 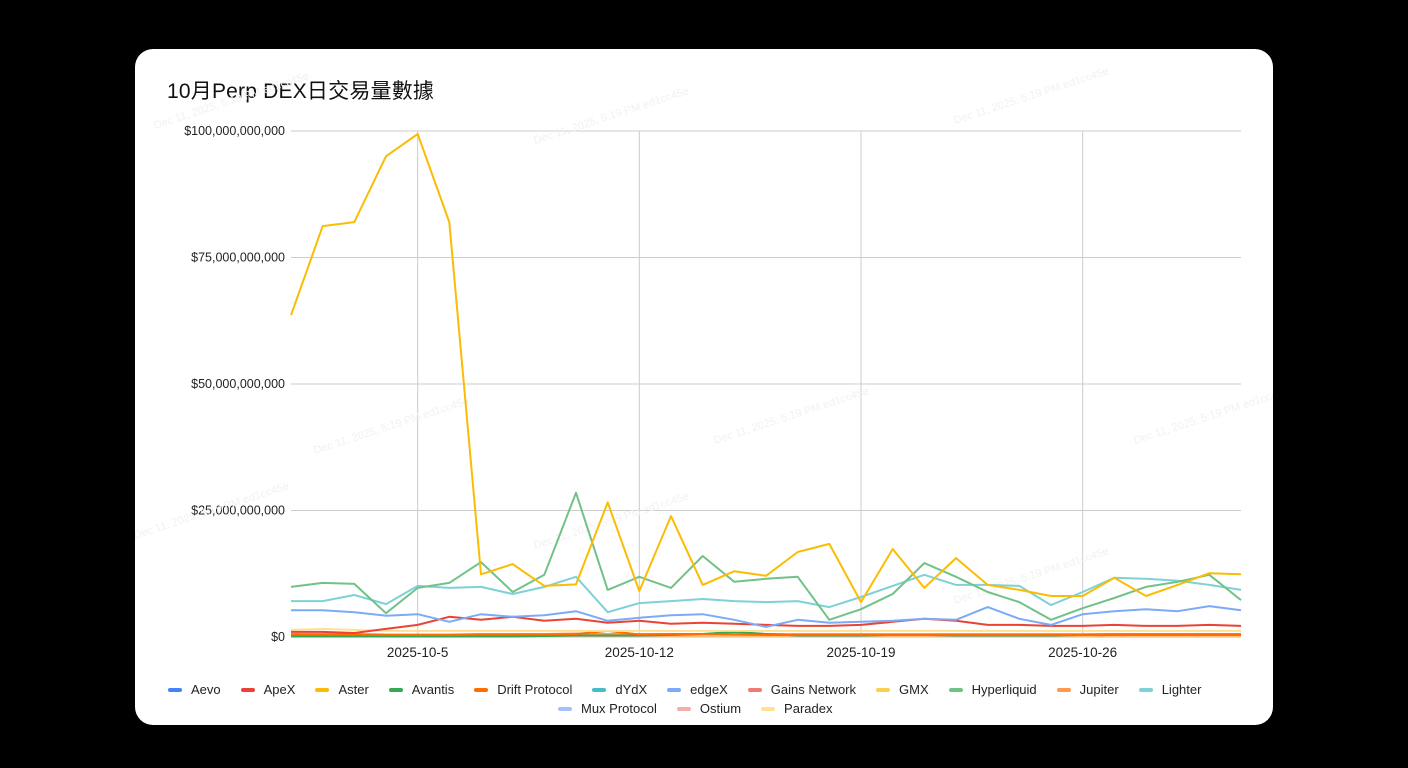 I want to click on y-tick-label: $100,000,000,000, so click(x=234, y=131).